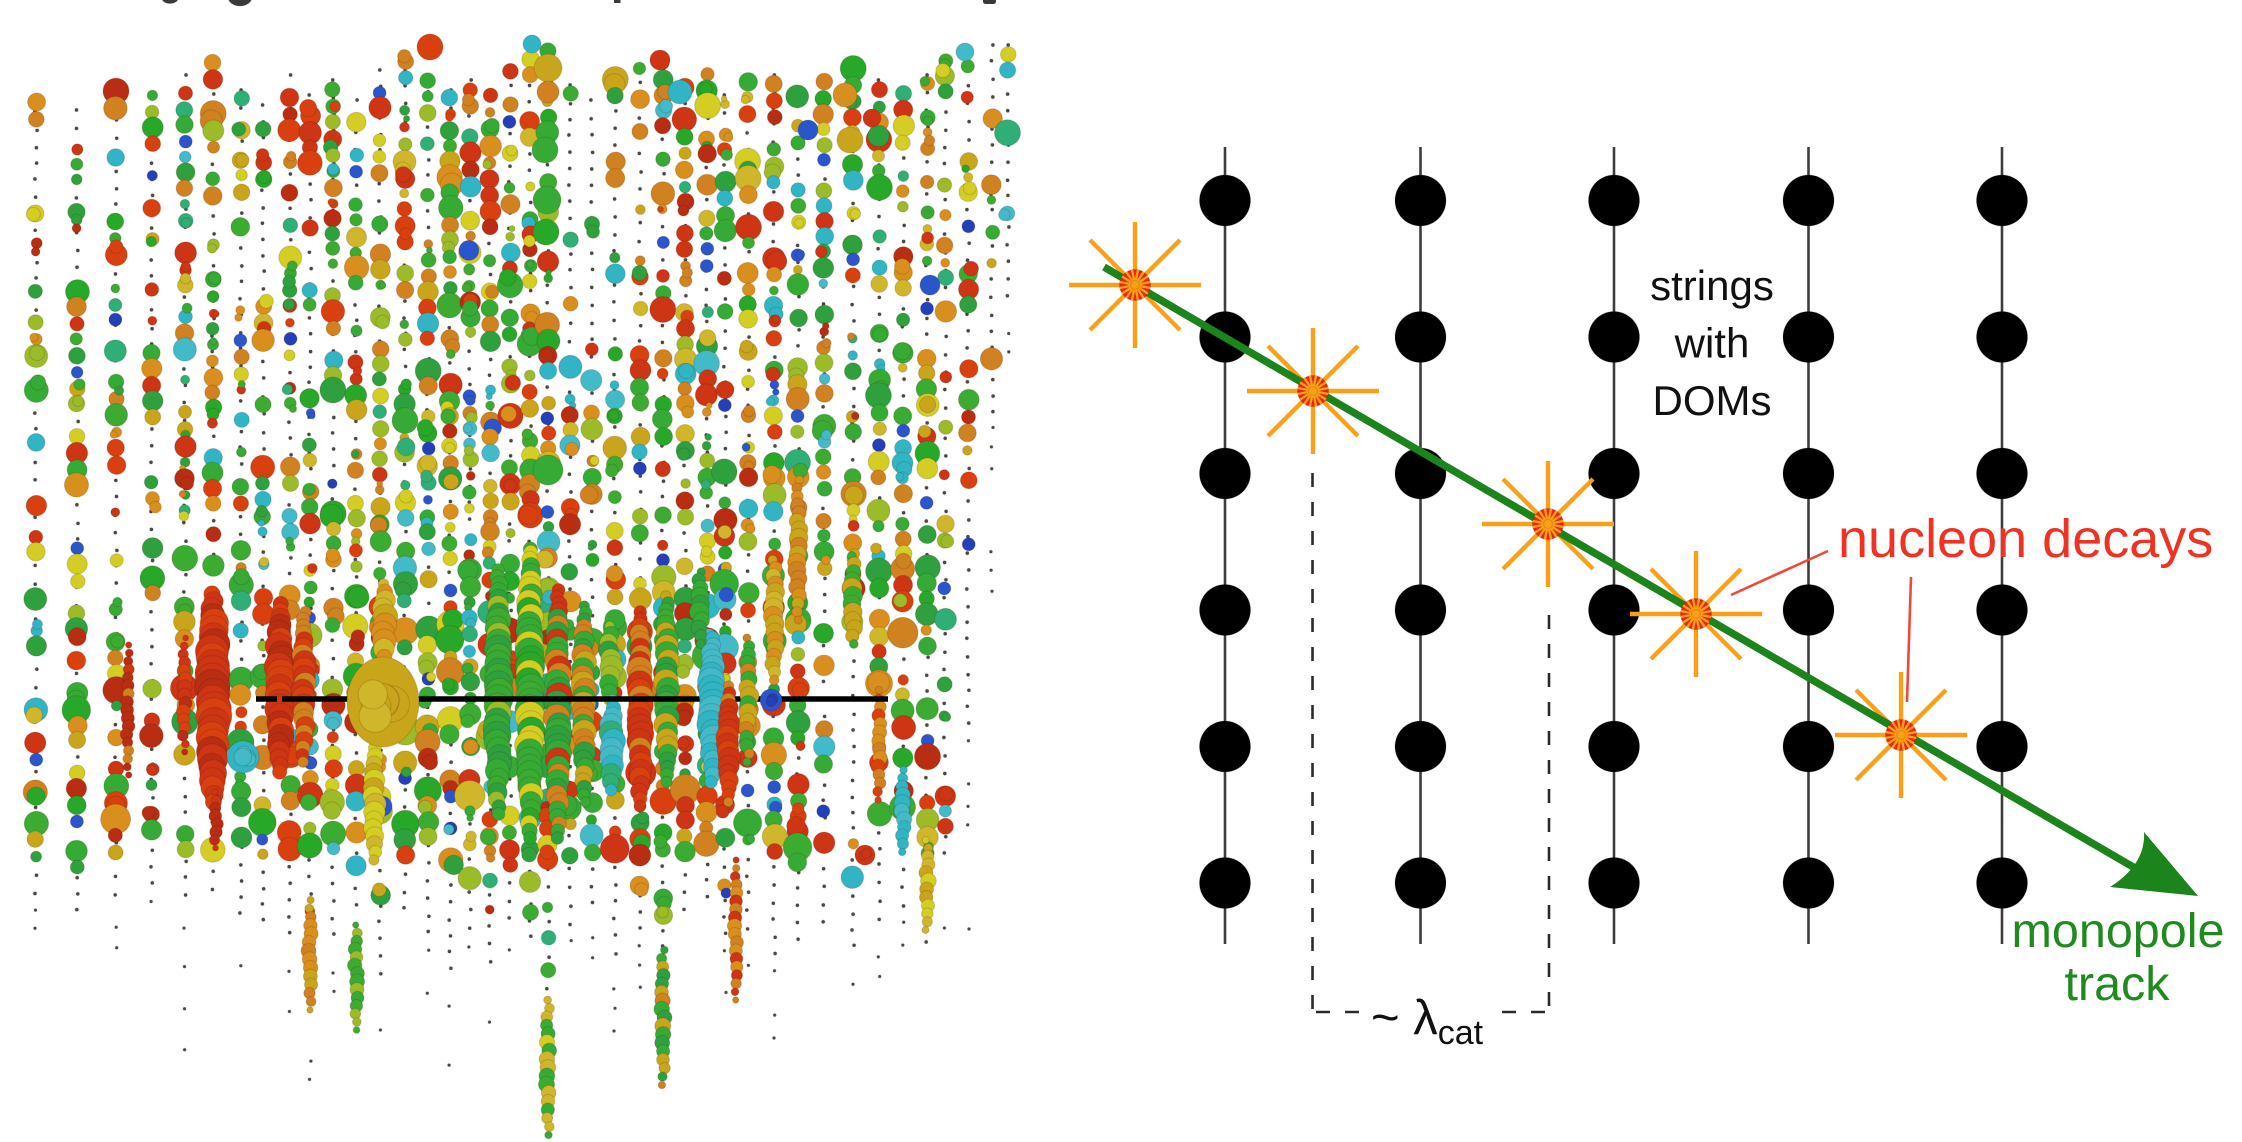  Describe the element at coordinates (2025, 539) in the screenshot. I see `svg-text: nucleon decays` at that location.